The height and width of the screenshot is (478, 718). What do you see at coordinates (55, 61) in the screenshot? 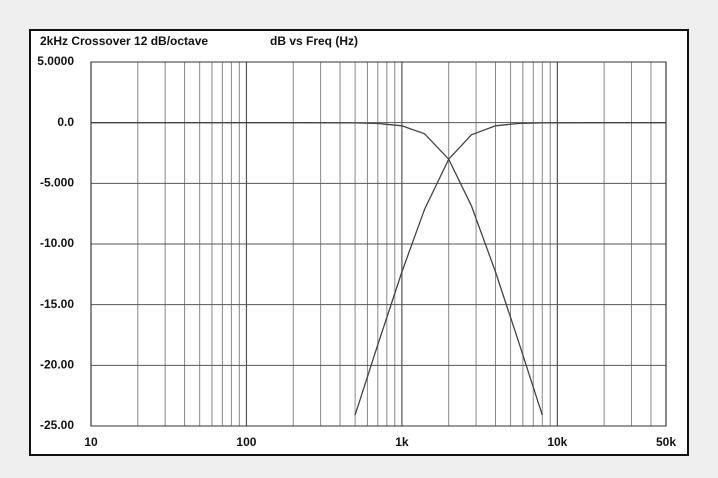
I see `y-tick-label: 5.0000` at bounding box center [55, 61].